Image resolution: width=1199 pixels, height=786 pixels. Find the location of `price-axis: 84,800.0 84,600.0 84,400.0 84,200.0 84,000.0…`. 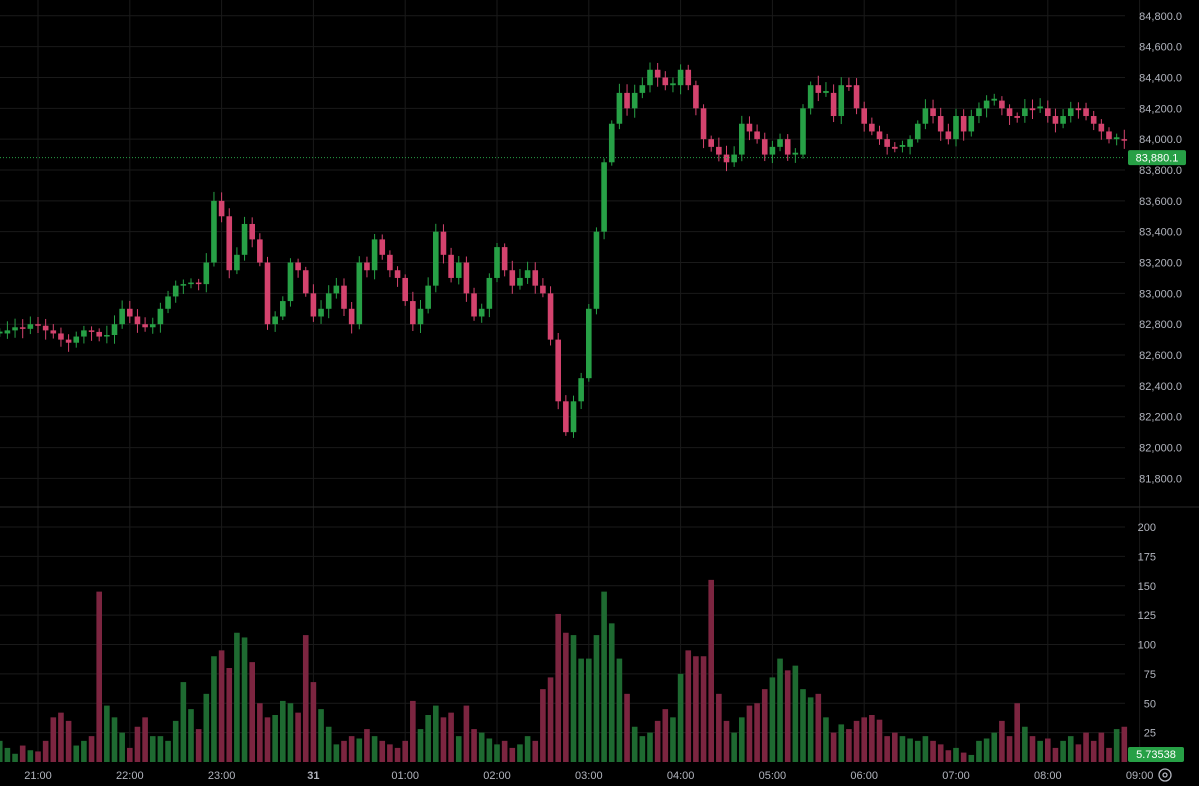

price-axis: 84,800.0 84,600.0 84,400.0 84,200.0 84,000.0… is located at coordinates (1160, 248).